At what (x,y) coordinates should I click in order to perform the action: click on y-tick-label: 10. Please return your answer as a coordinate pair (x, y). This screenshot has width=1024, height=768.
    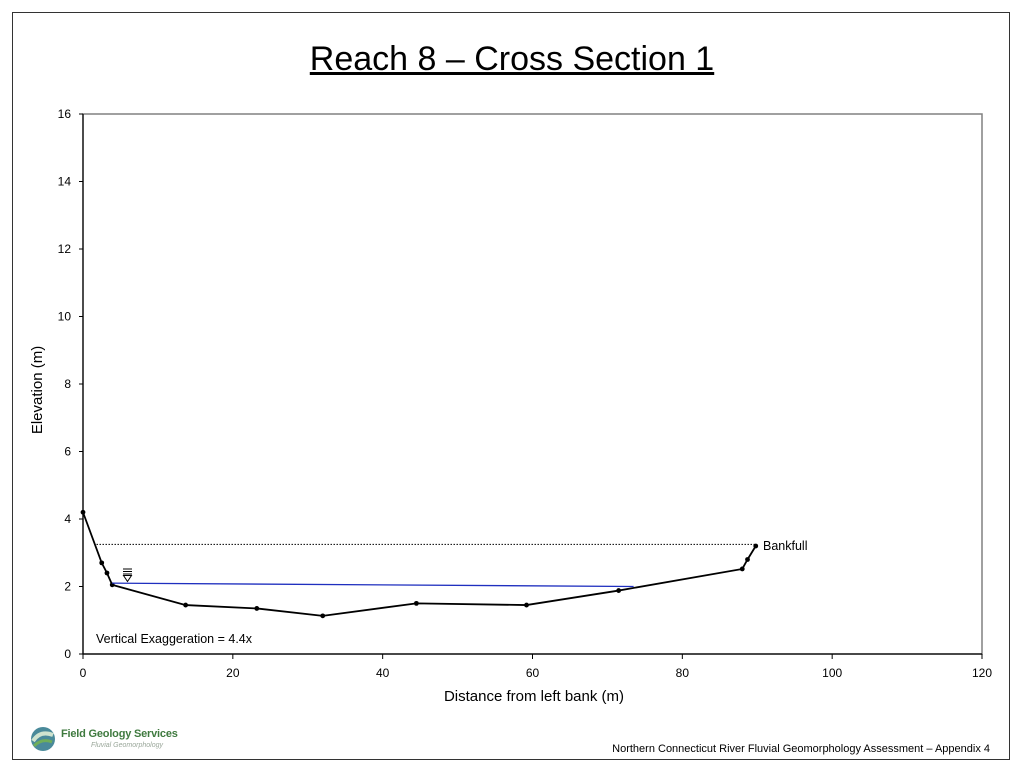
    Looking at the image, I should click on (65, 317).